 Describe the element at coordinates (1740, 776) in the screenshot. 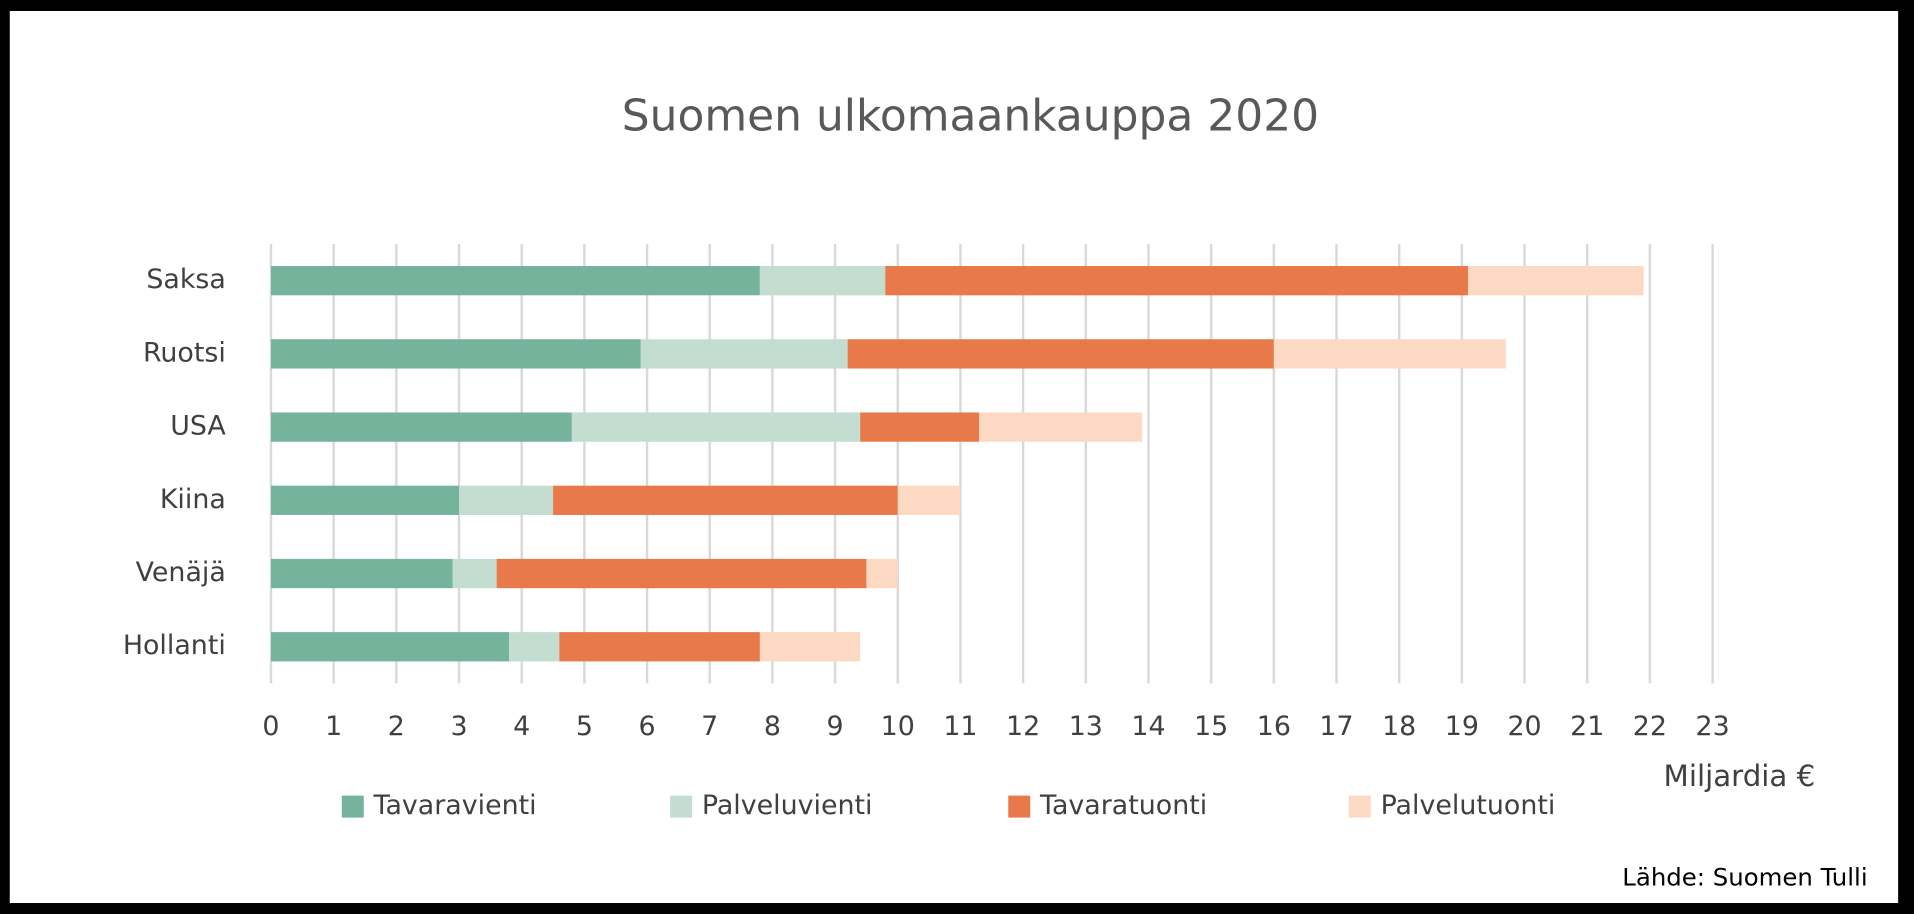

I see `axis-label: Miljardia €` at that location.